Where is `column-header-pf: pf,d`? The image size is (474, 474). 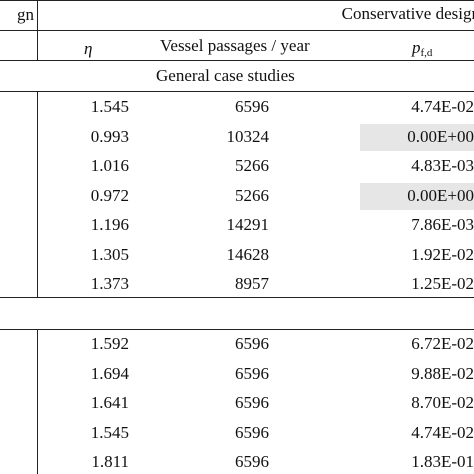
column-header-pf: pf,d is located at coordinates (422, 50).